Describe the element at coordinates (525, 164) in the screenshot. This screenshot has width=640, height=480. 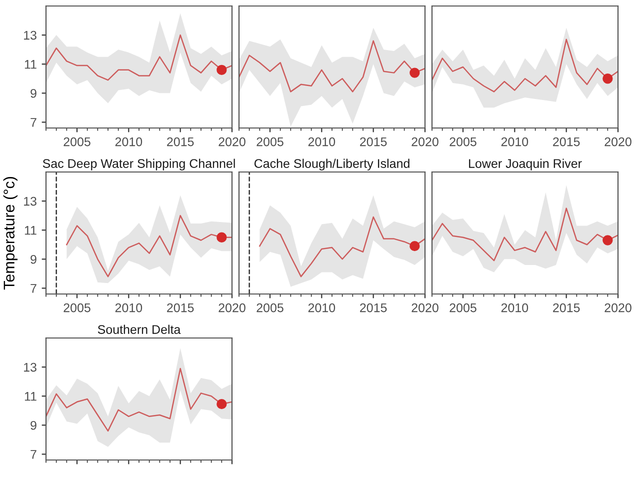
I see `chart-title: Lower Joaquin River` at that location.